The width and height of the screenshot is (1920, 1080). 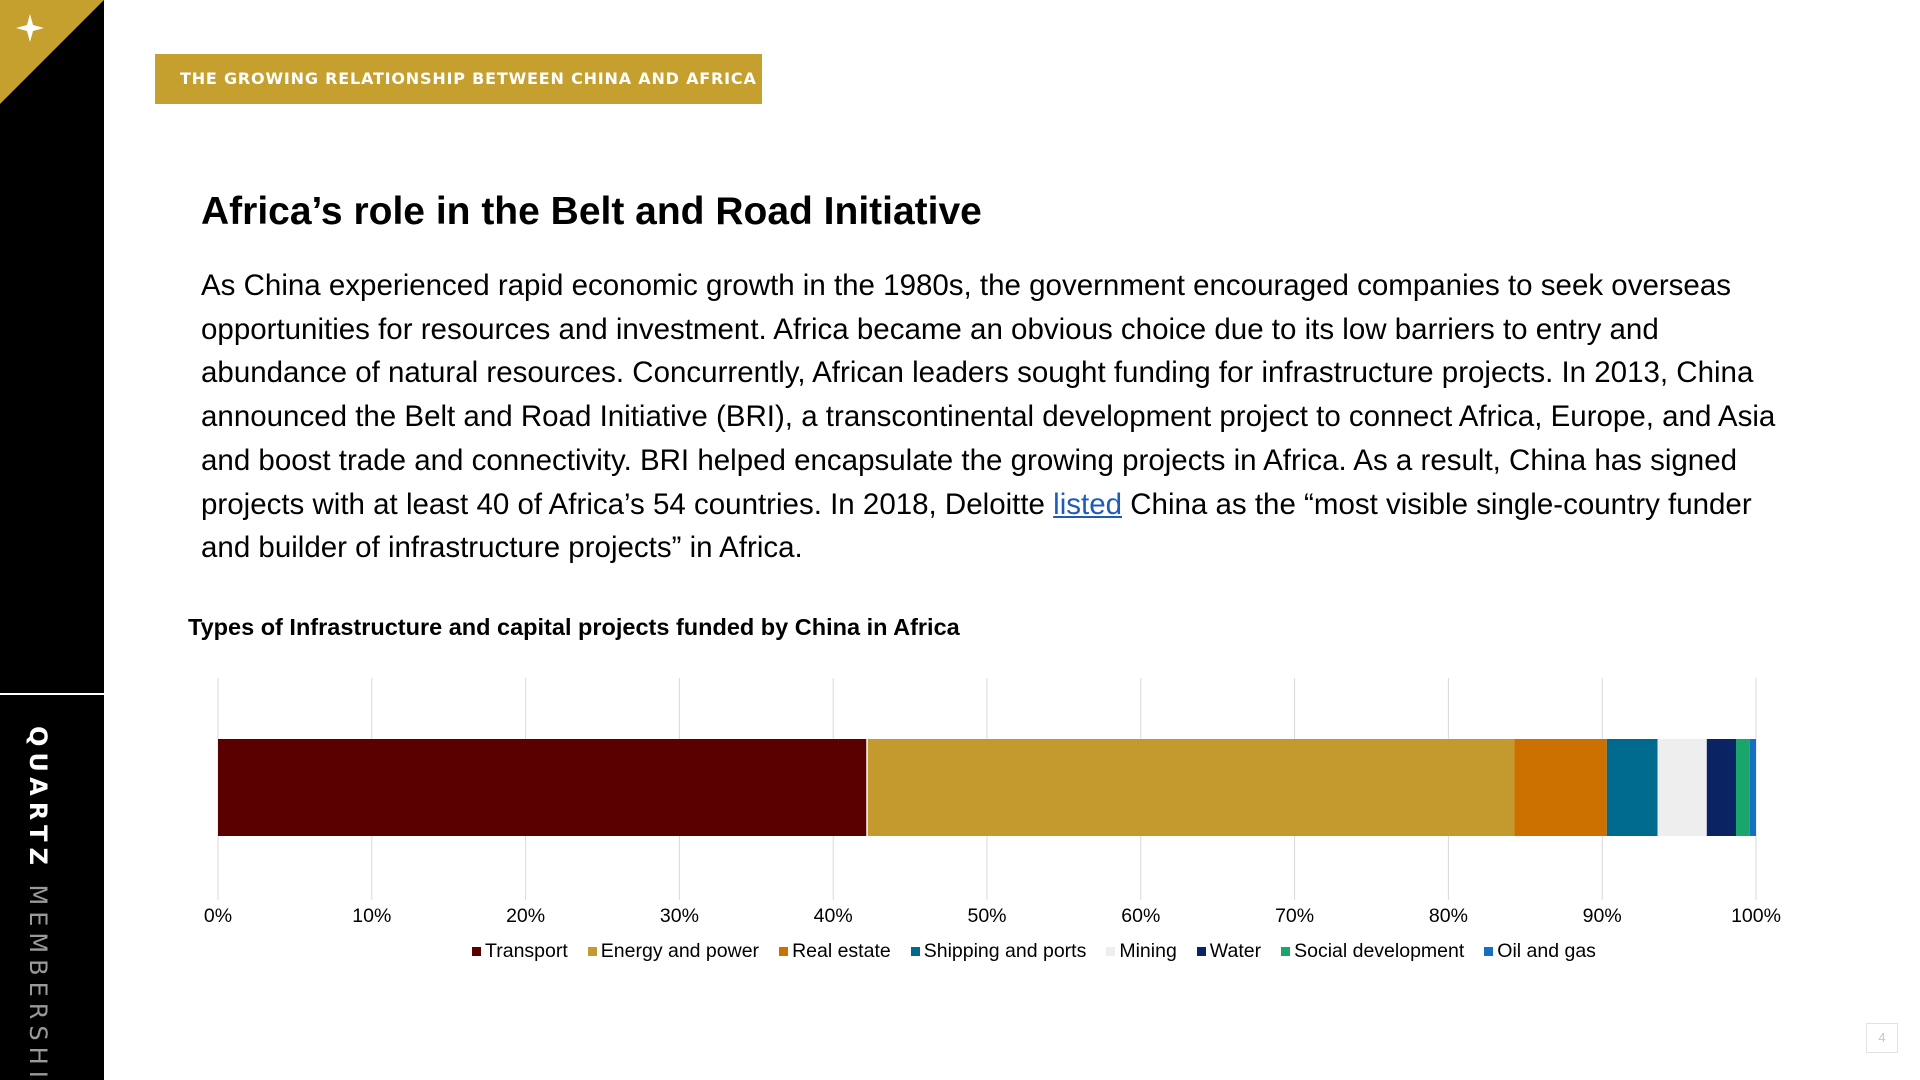 I want to click on bar-segment-energy-and-power, so click(x=1191, y=787).